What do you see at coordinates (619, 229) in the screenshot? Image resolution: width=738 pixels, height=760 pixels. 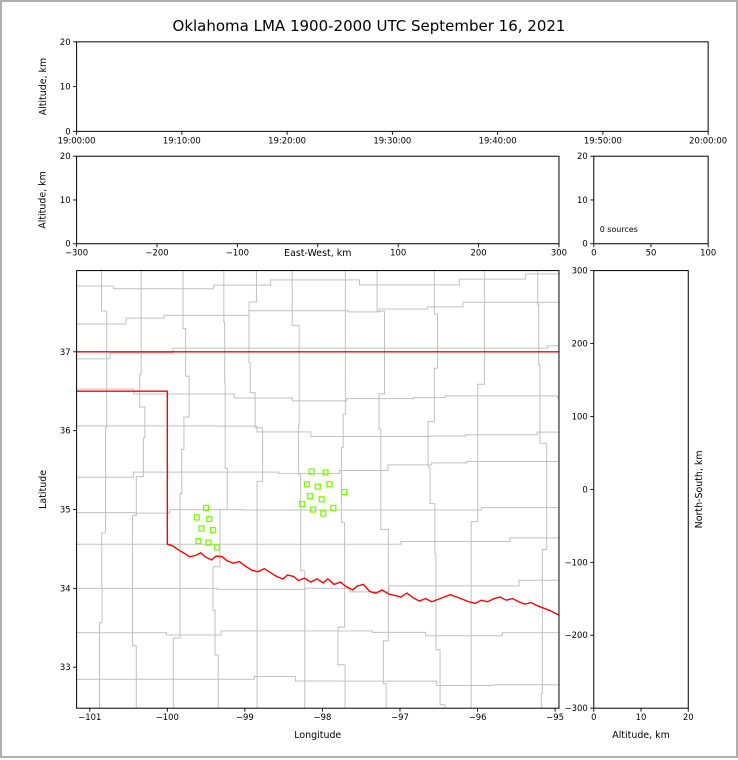 I see `sources-count-annotation: 0 sources` at bounding box center [619, 229].